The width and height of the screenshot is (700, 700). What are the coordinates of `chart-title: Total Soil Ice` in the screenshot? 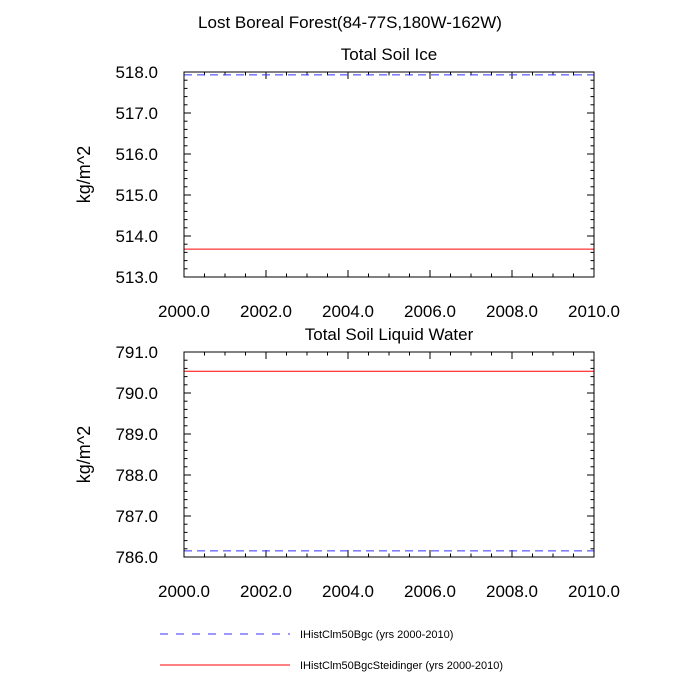 It's located at (389, 54).